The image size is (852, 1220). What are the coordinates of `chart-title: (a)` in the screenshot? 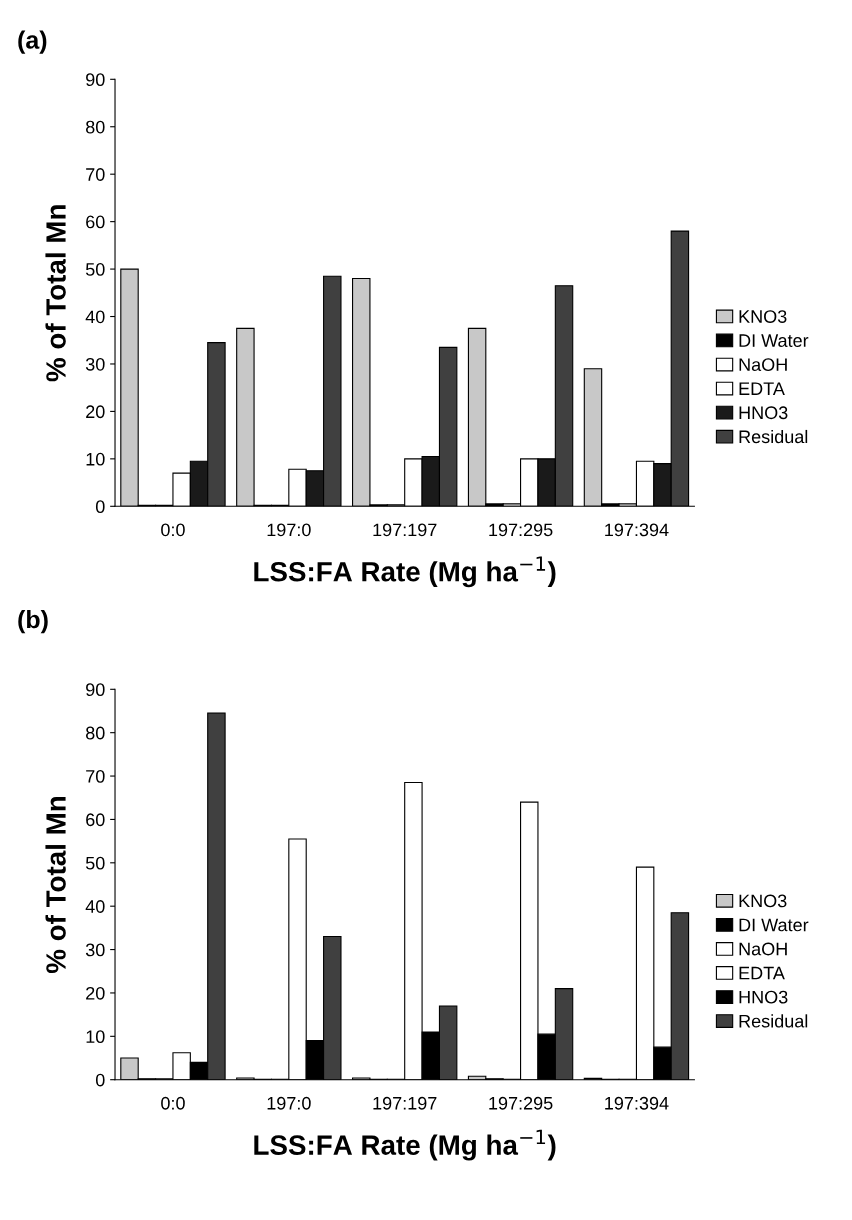 It's located at (32, 42).